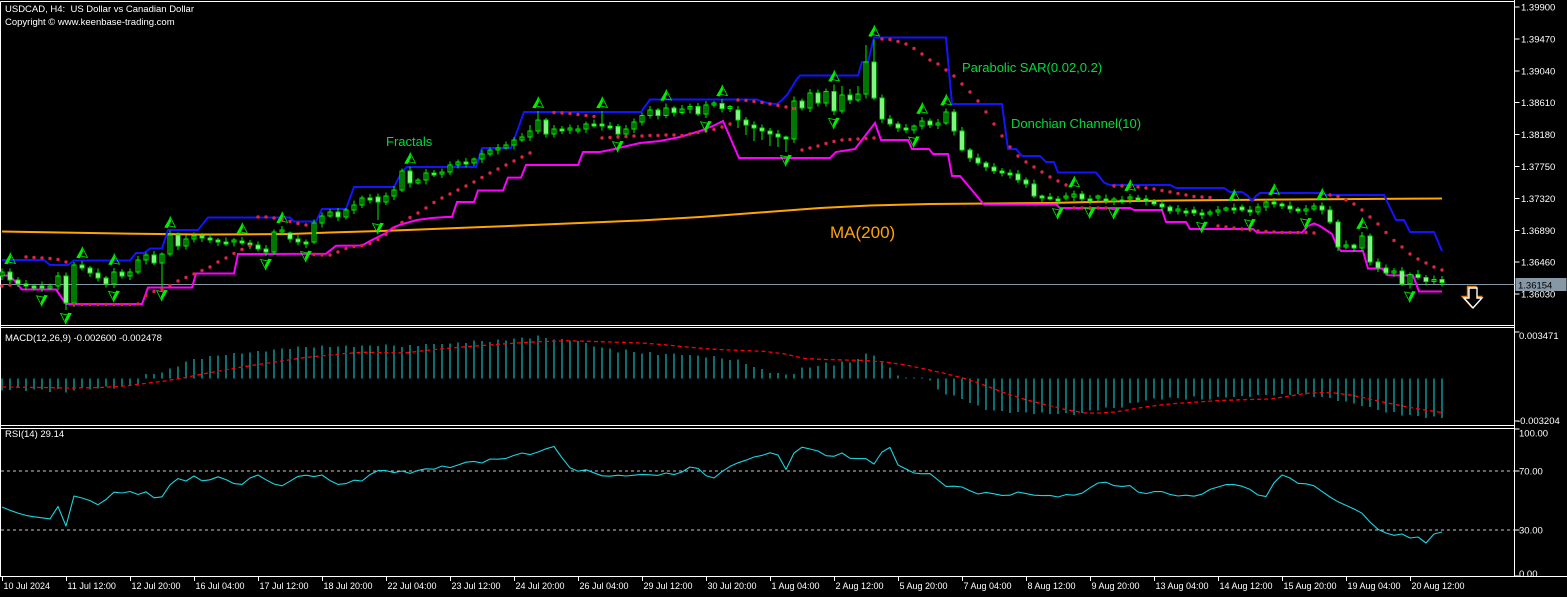 The height and width of the screenshot is (597, 1567). Describe the element at coordinates (1052, 586) in the screenshot. I see `svg-text: 8 Aug 12:00` at that location.